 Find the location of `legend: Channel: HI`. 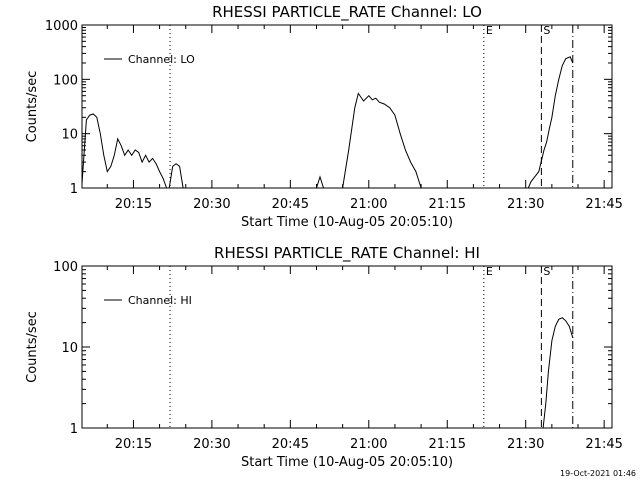

legend: Channel: HI is located at coordinates (148, 300).